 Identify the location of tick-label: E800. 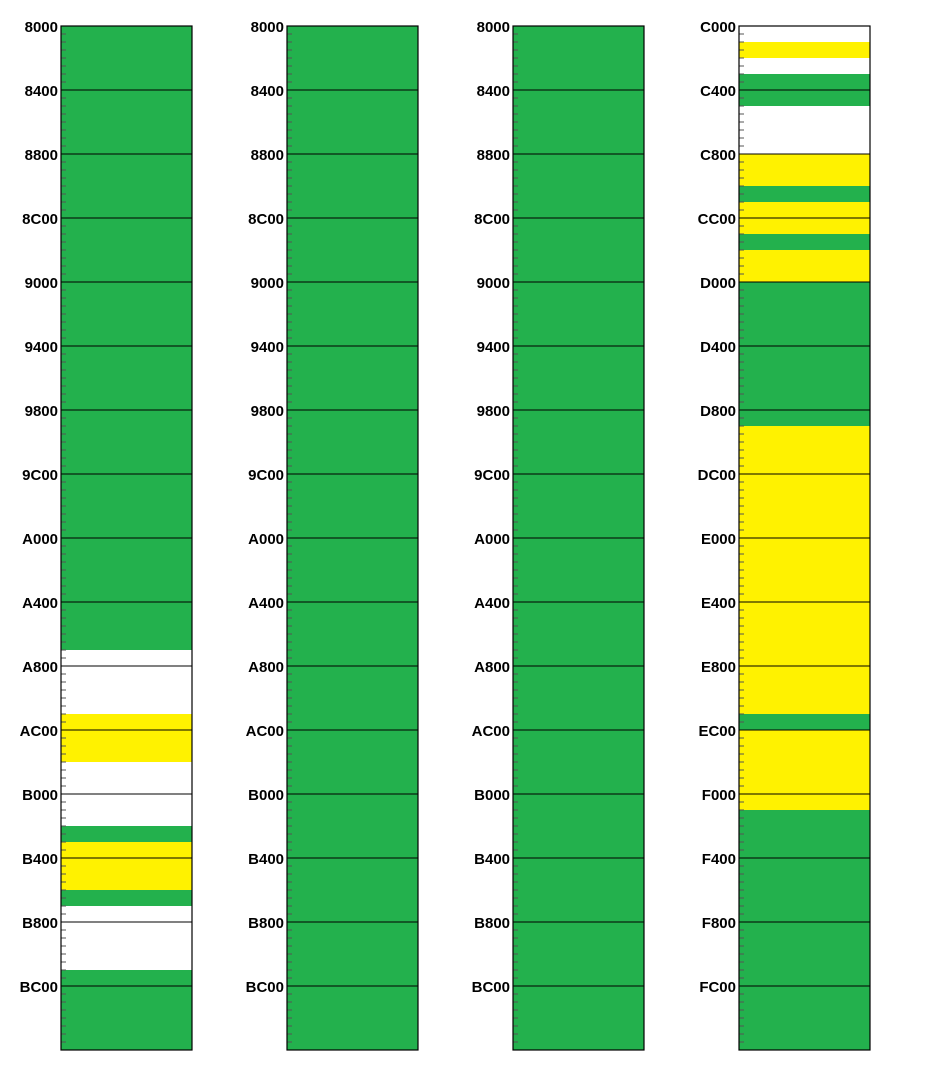
(718, 667).